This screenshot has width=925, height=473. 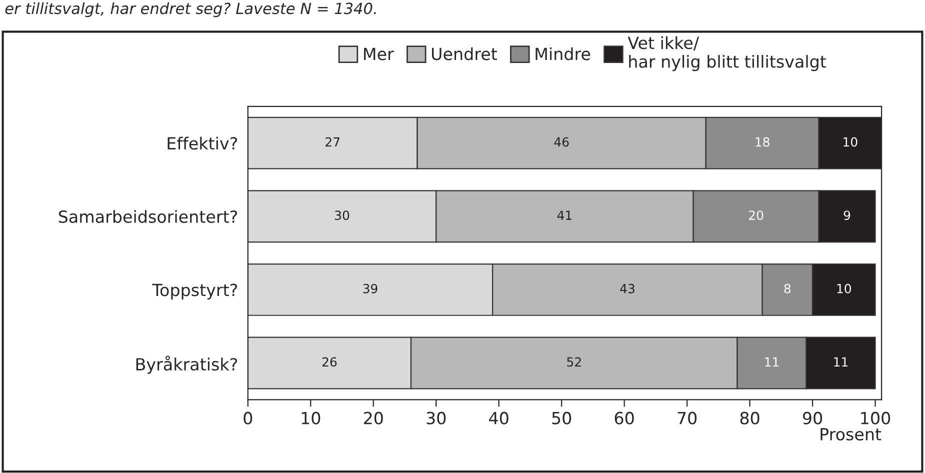 I want to click on x-tick-label: 90, so click(x=812, y=418).